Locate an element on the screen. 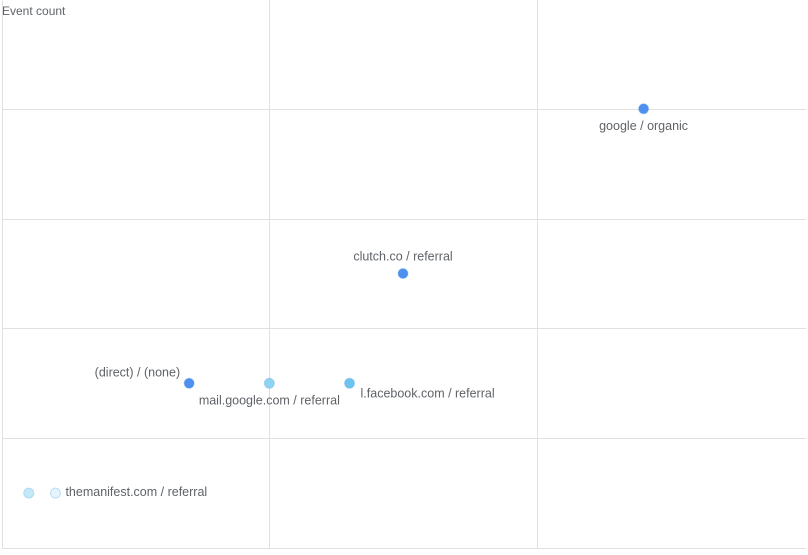 Image resolution: width=808 pixels, height=555 pixels. point-label: (direct) / (none) is located at coordinates (137, 372).